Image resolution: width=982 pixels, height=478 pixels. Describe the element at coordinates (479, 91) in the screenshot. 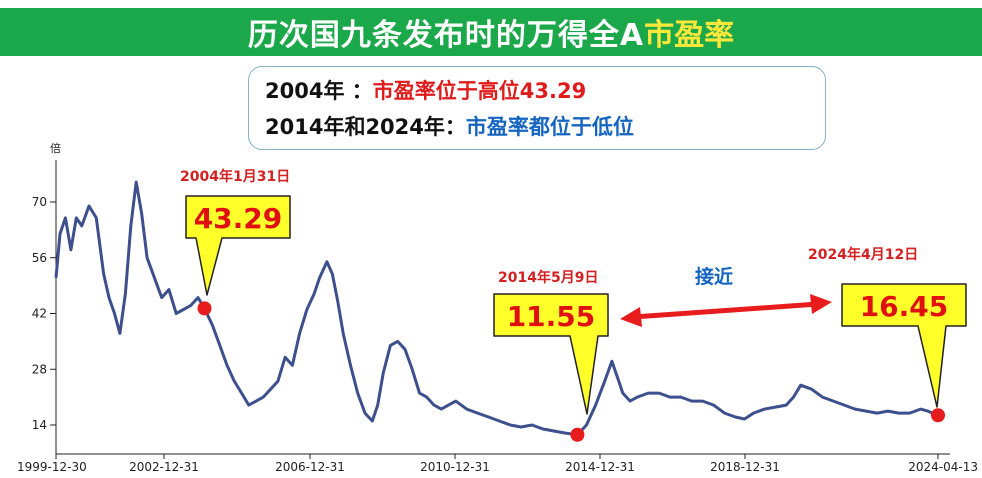

I see `summary-line-2004-value: 市盈率位于高位43.29` at that location.